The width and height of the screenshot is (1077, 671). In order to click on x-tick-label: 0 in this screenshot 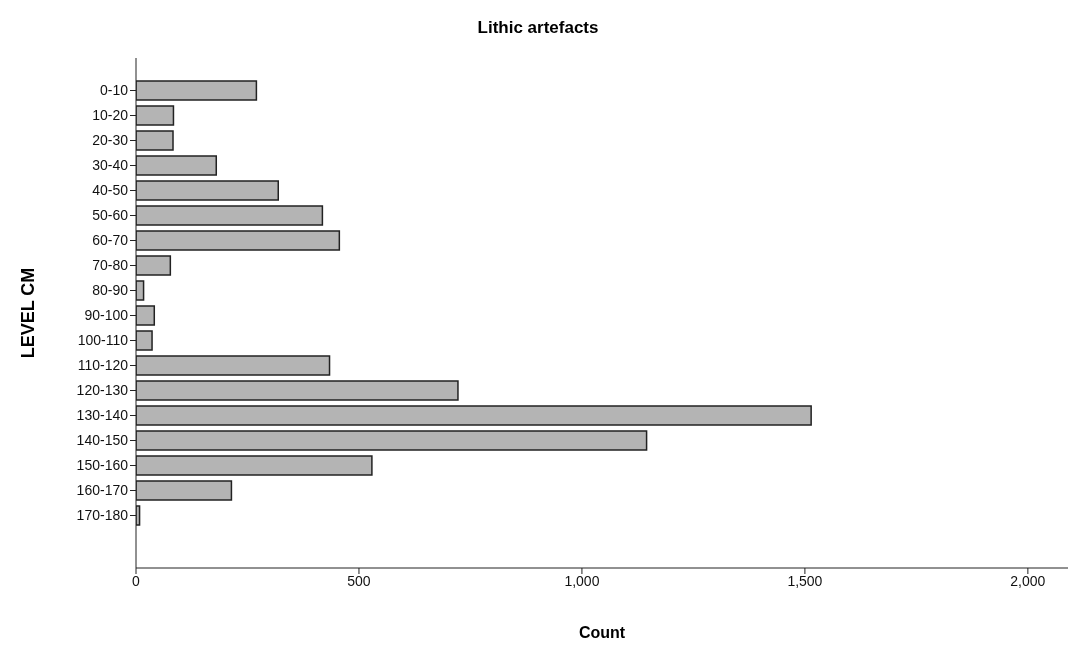, I will do `click(136, 580)`.